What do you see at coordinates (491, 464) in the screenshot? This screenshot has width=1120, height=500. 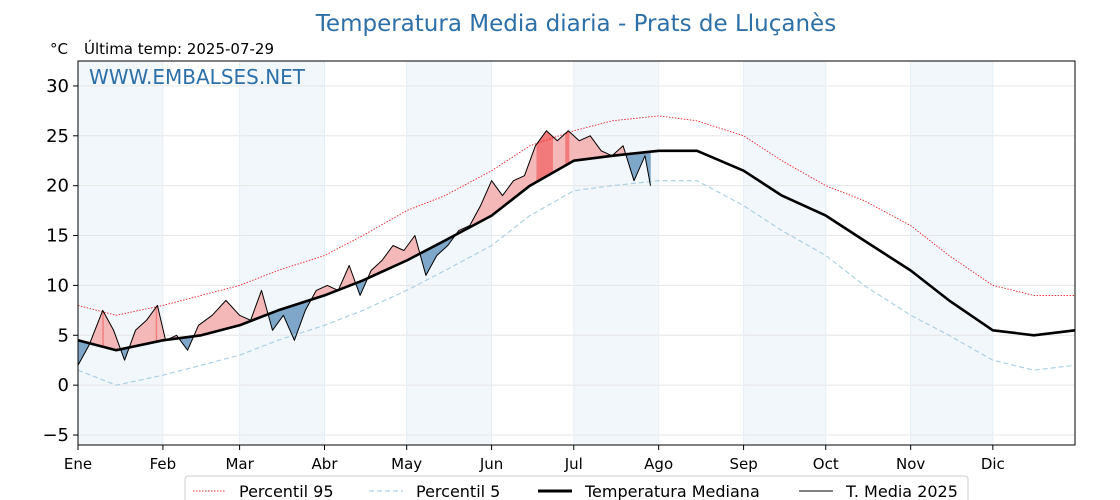 I see `x-tick-label-jun: Jun` at bounding box center [491, 464].